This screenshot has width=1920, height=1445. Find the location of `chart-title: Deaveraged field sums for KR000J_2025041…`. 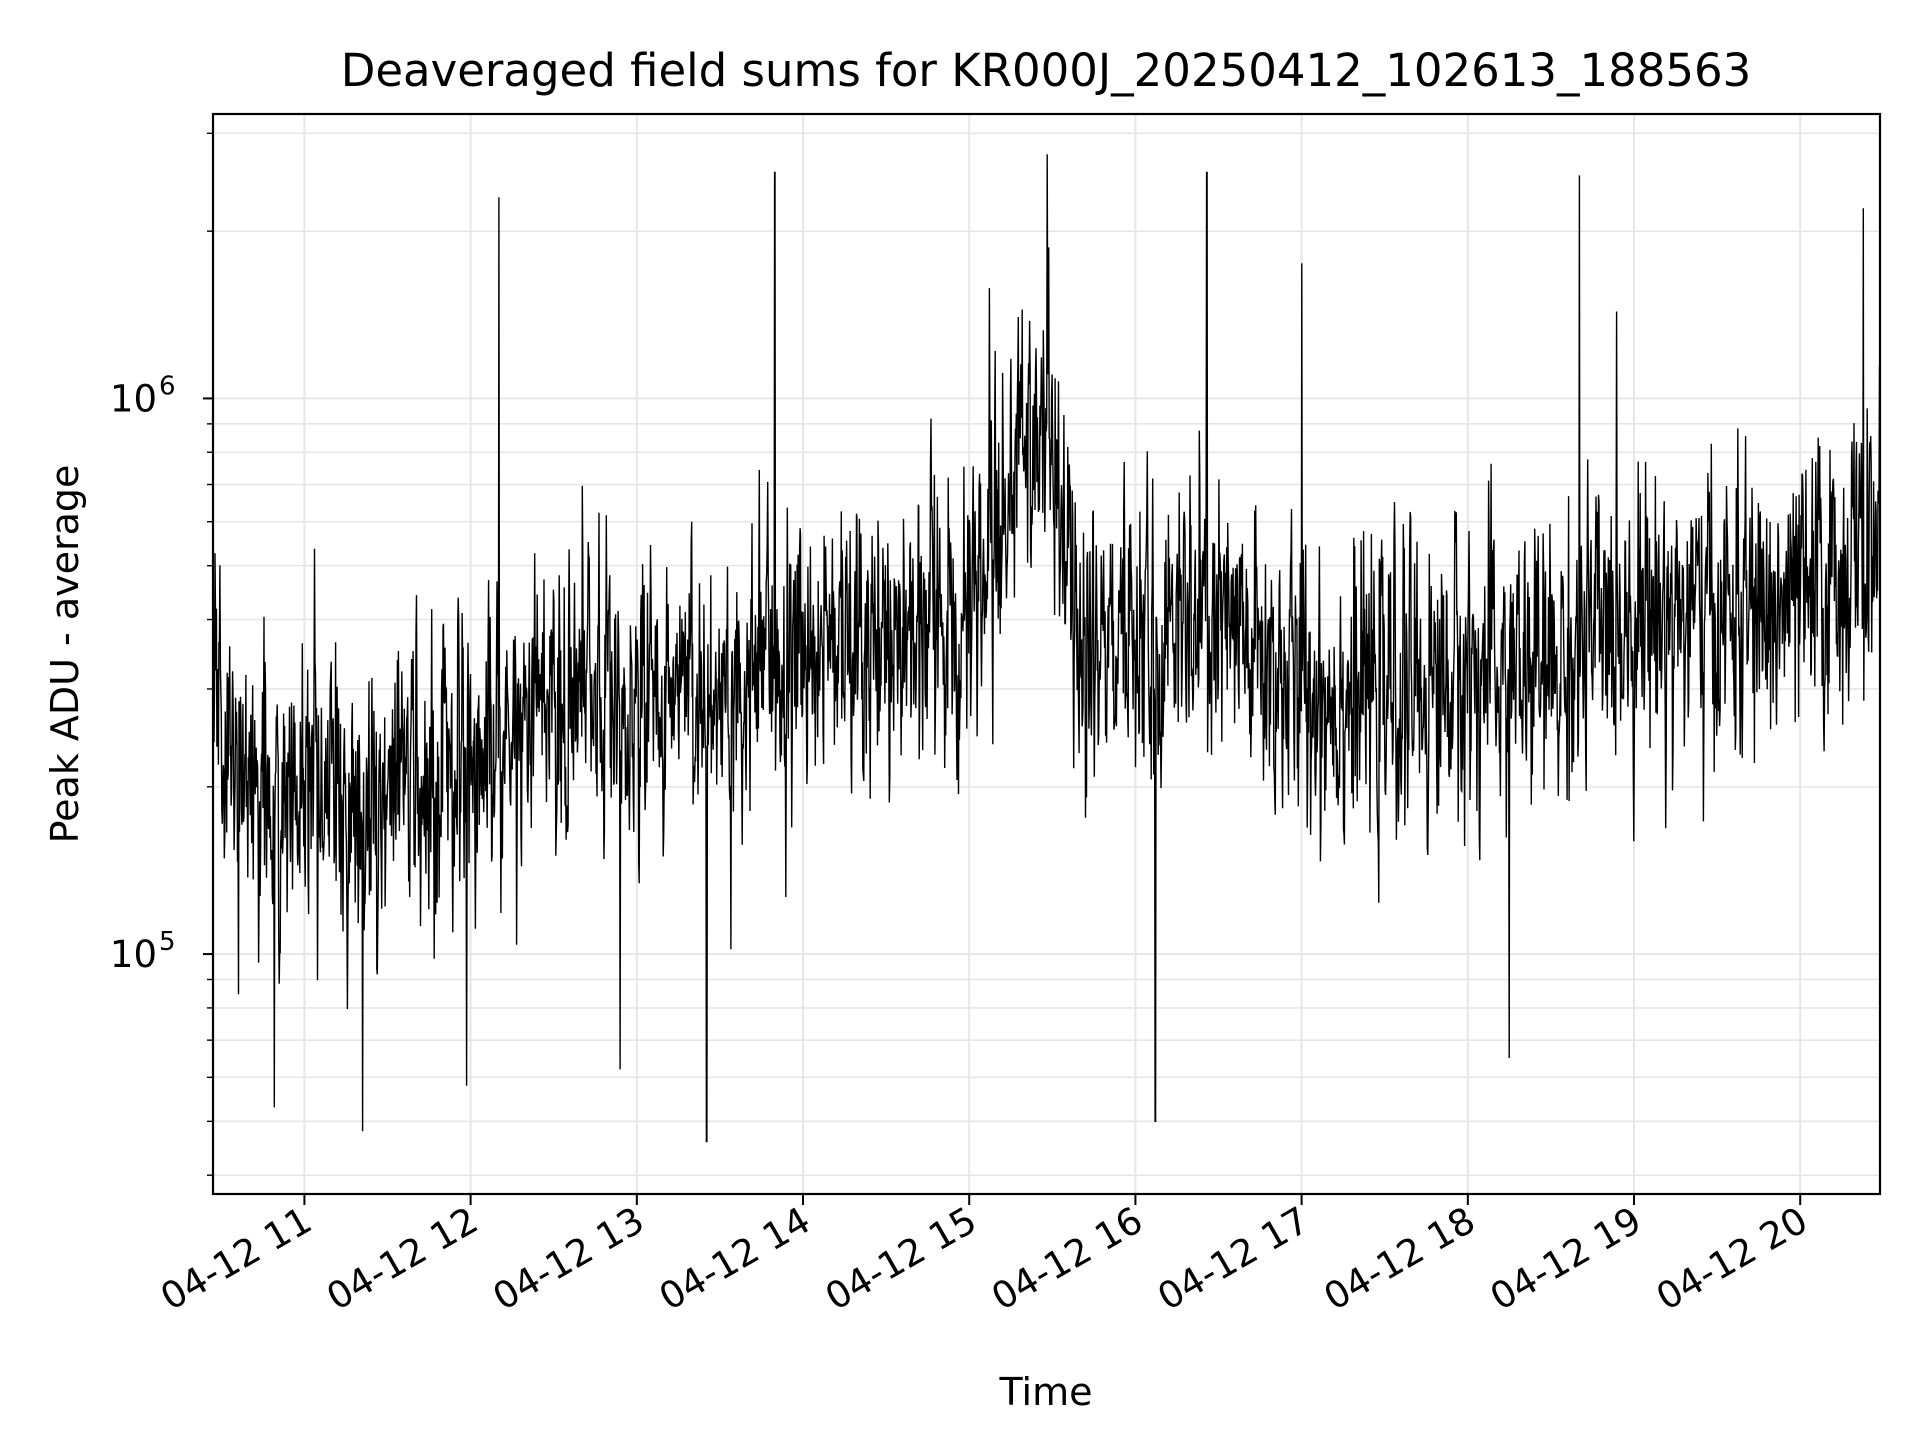

chart-title: Deaveraged field sums for KR000J_2025041… is located at coordinates (1046, 70).